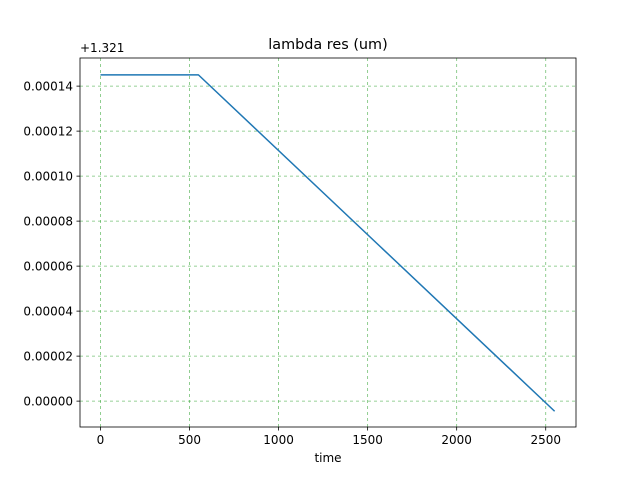  Describe the element at coordinates (102, 48) in the screenshot. I see `y-offset-label: +1.321` at that location.